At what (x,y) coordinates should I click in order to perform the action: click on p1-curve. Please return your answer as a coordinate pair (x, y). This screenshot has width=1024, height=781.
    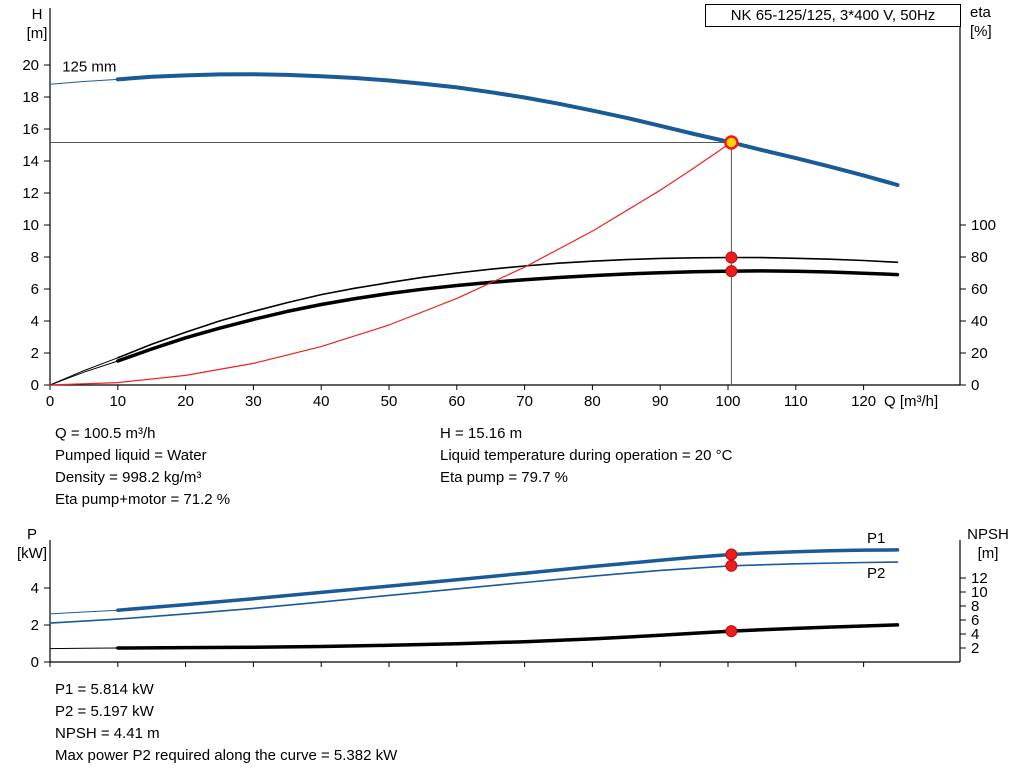
    Looking at the image, I should click on (508, 580).